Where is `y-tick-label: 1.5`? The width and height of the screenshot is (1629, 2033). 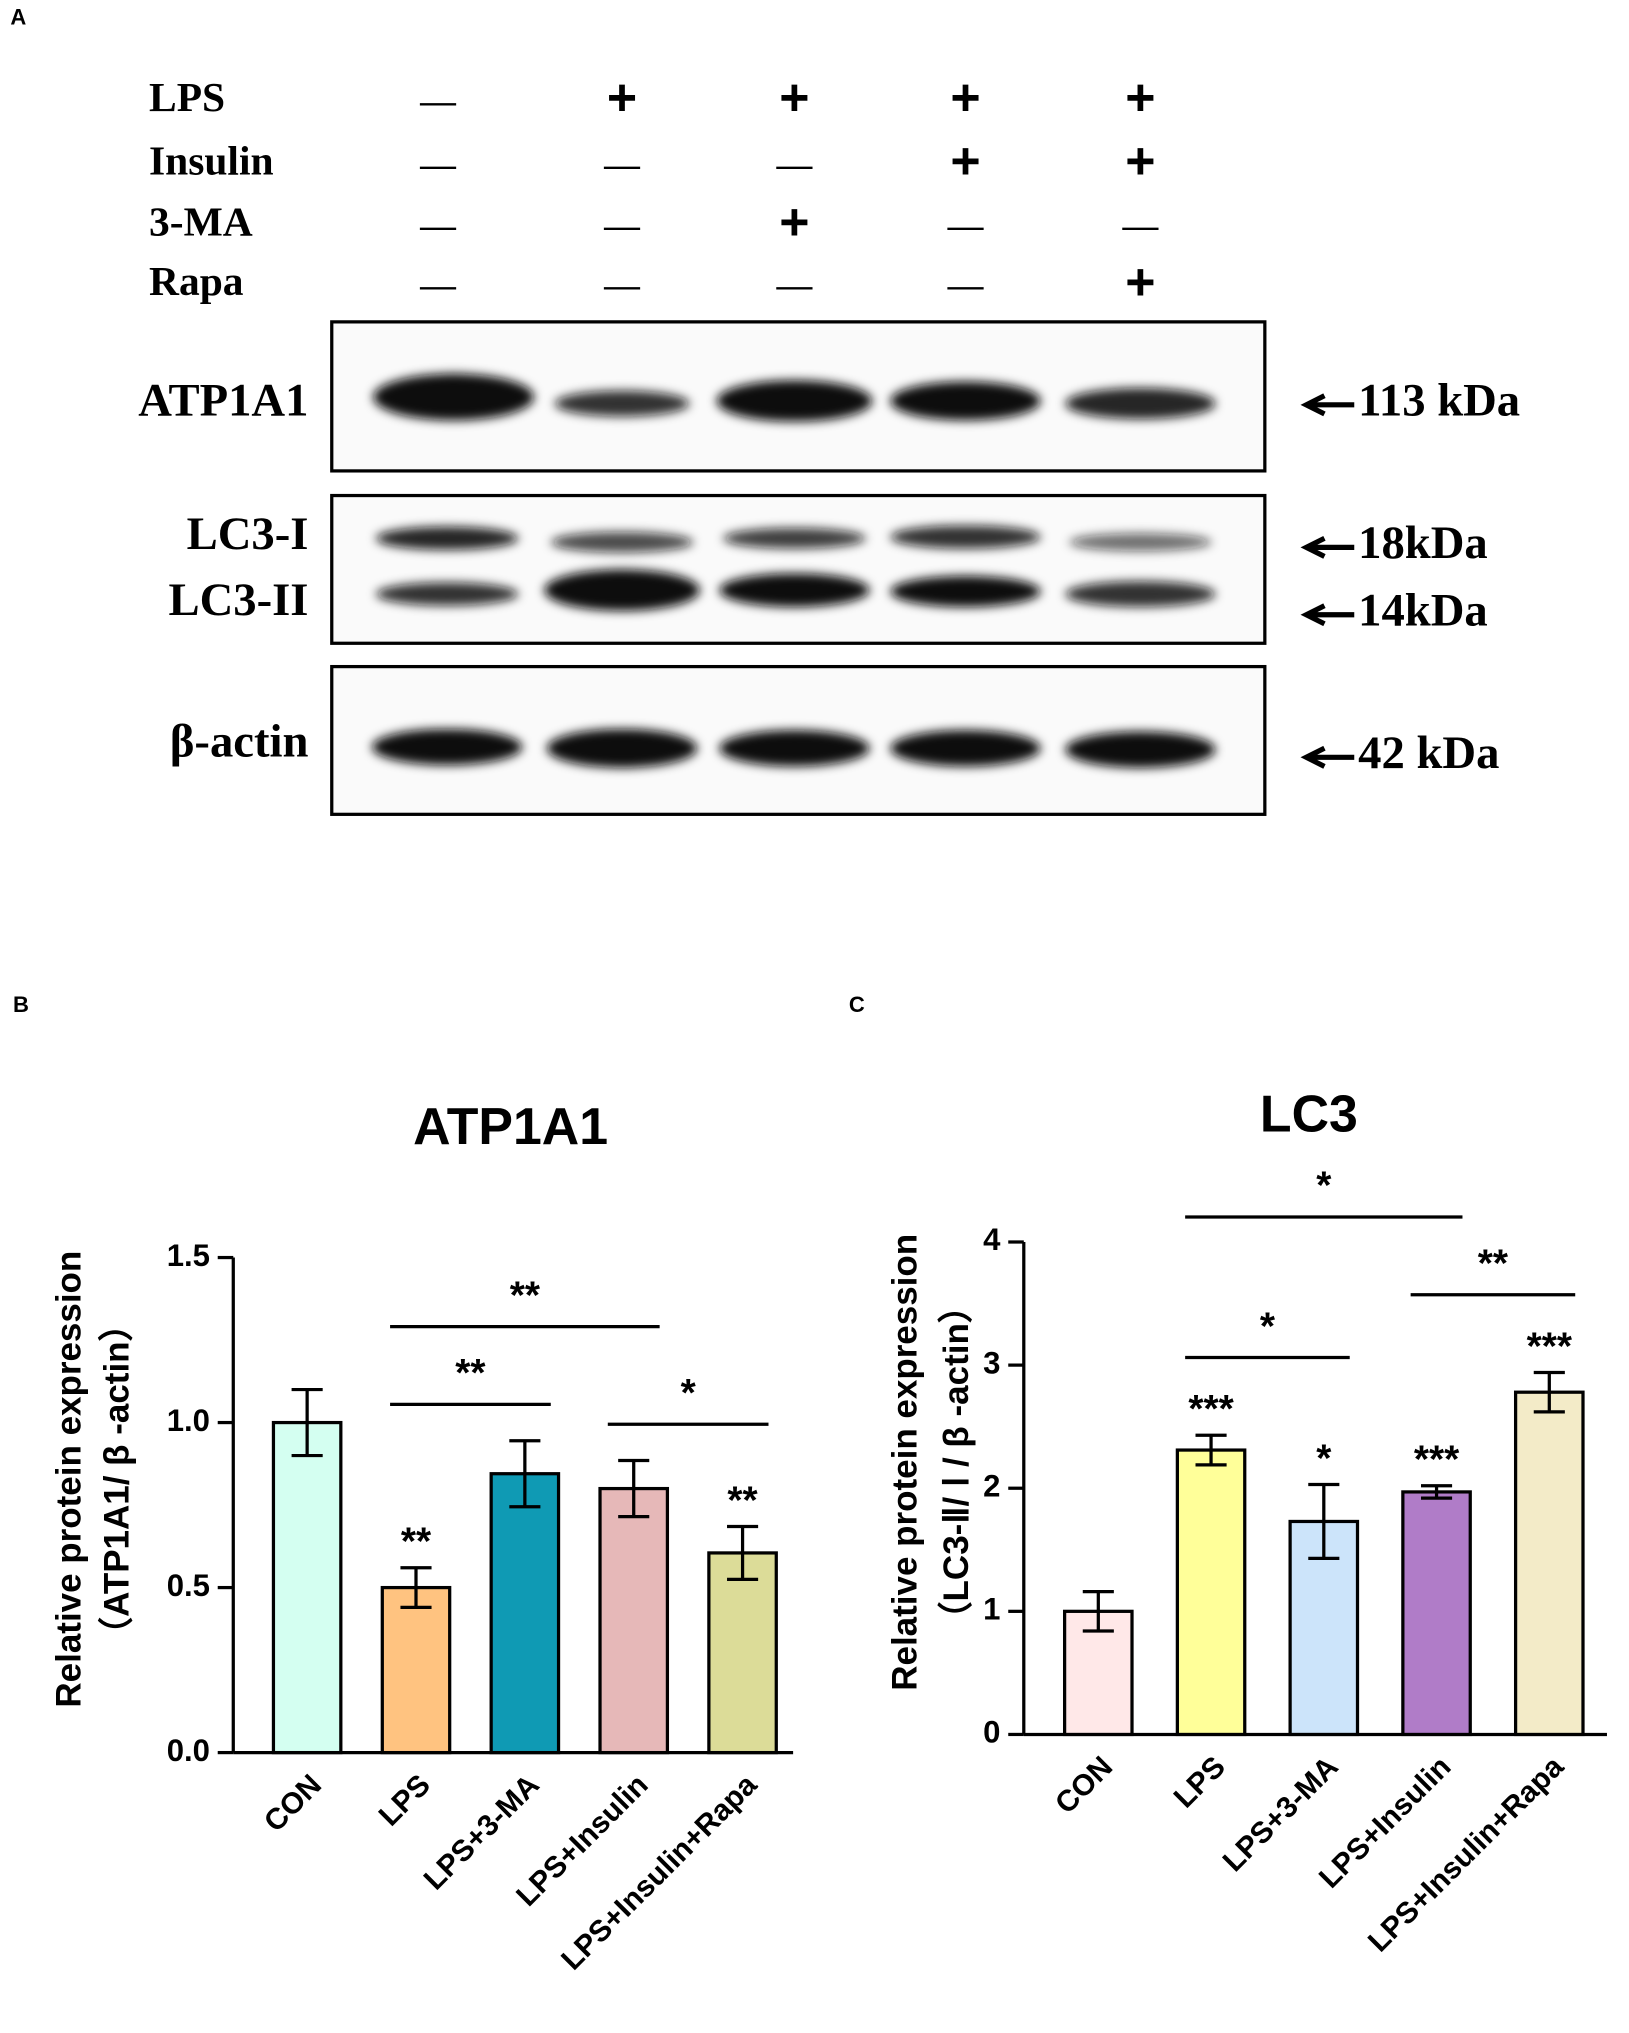
y-tick-label: 1.5 is located at coordinates (188, 1255).